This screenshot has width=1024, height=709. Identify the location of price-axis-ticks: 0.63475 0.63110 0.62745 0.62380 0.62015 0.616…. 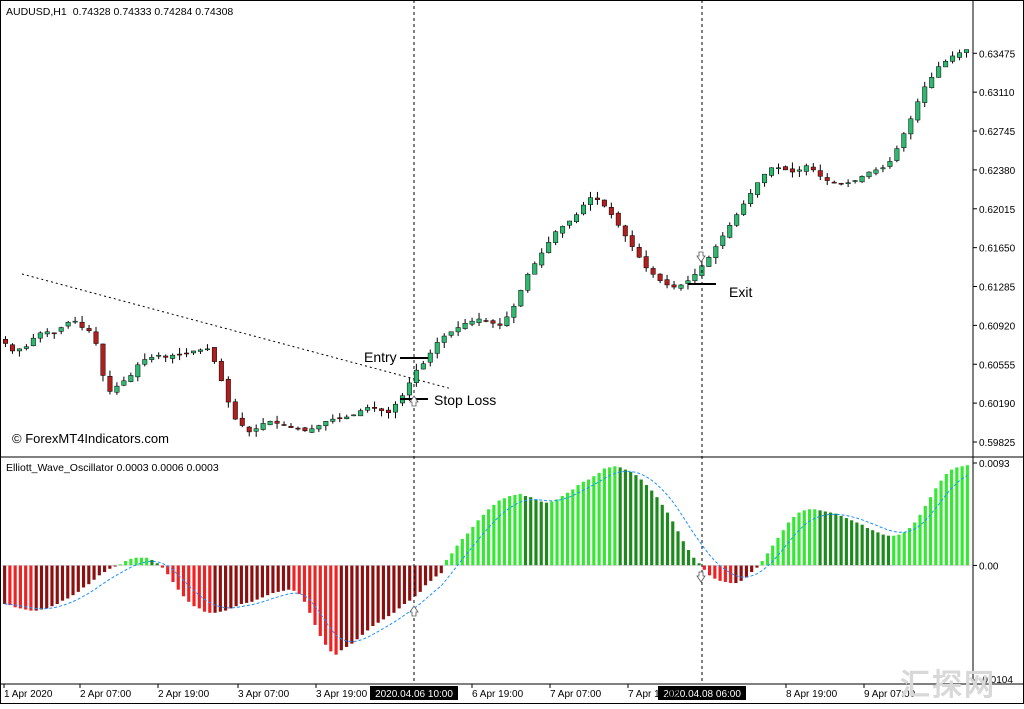
(994, 249).